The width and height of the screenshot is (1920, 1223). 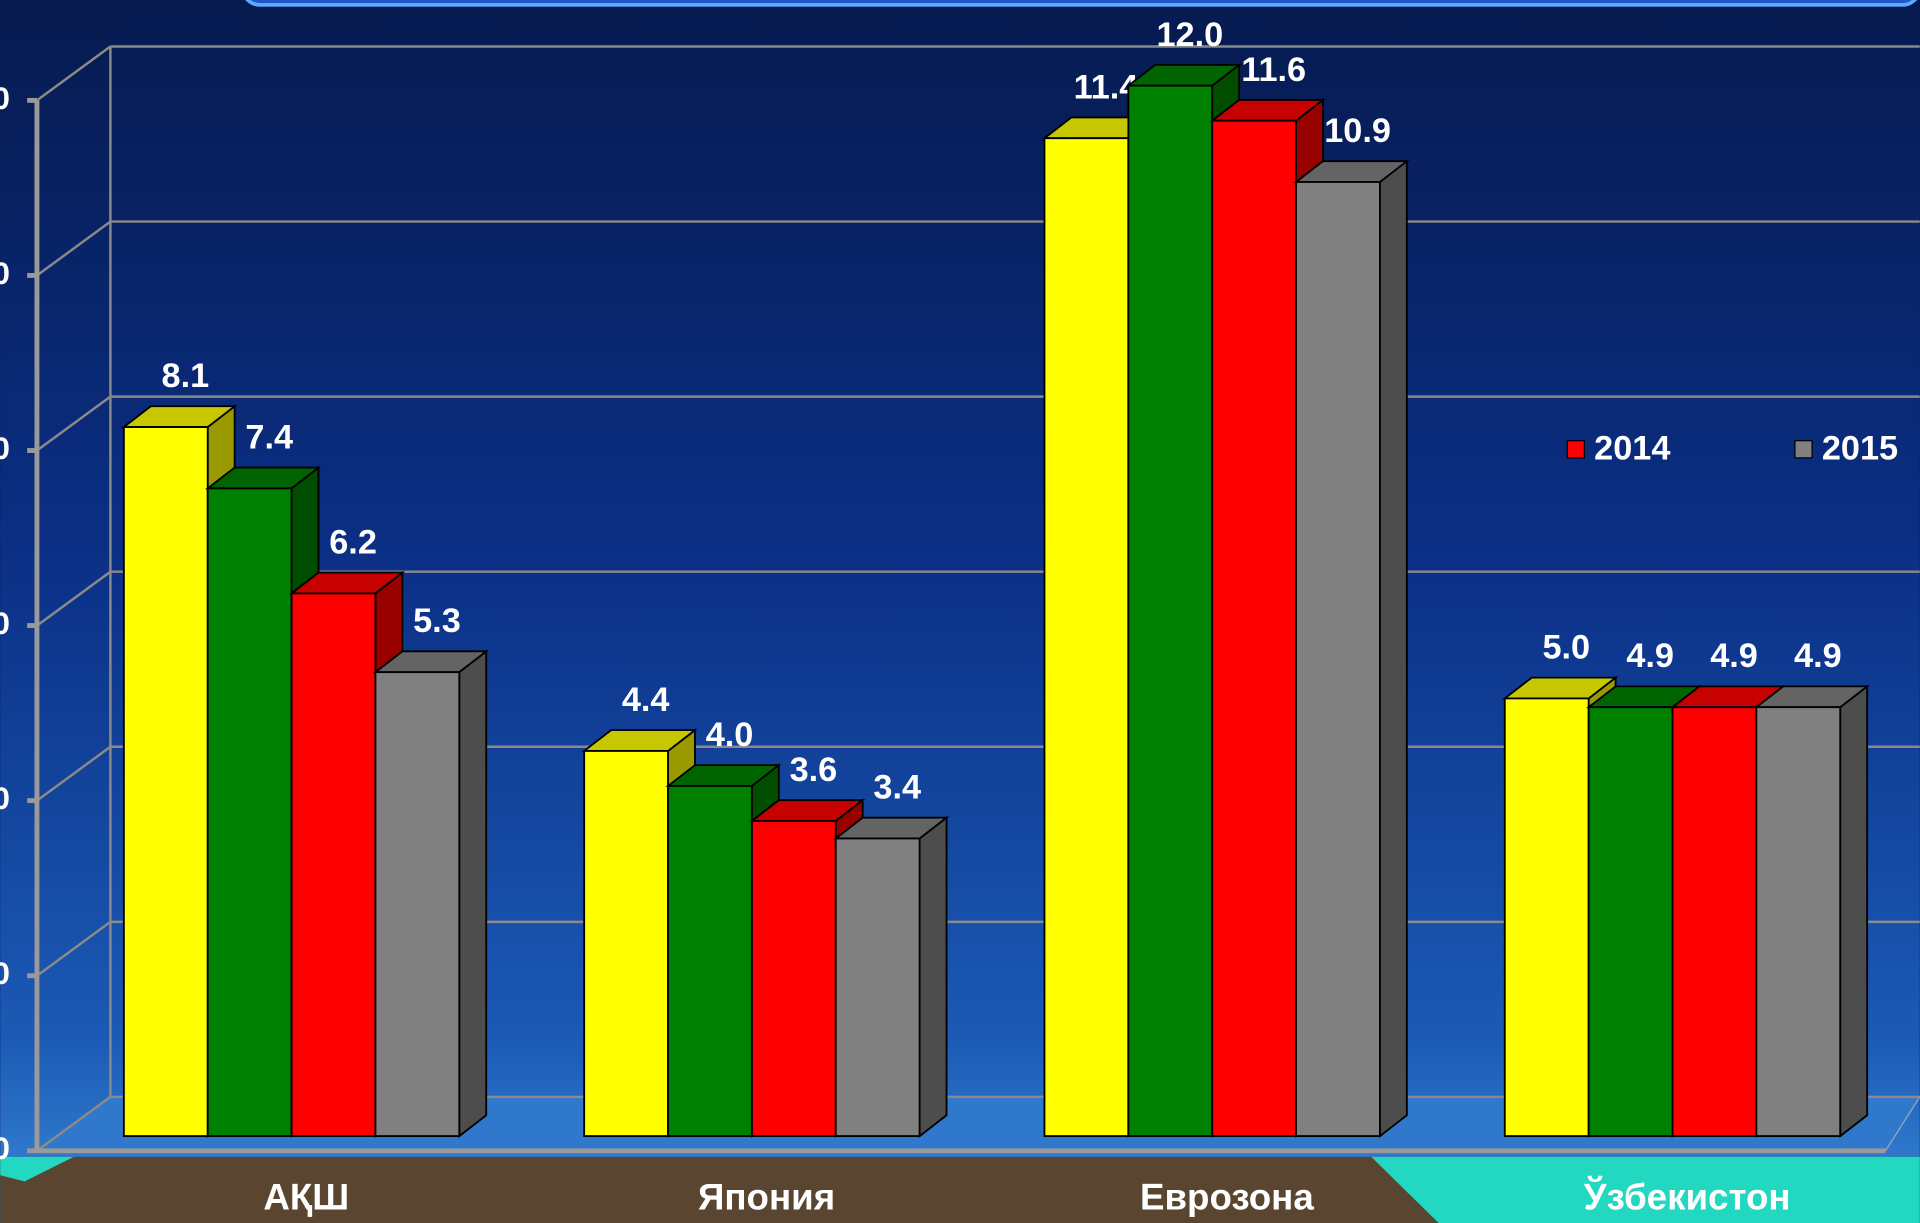 What do you see at coordinates (766, 1196) in the screenshot?
I see `x-tick-label: Япония` at bounding box center [766, 1196].